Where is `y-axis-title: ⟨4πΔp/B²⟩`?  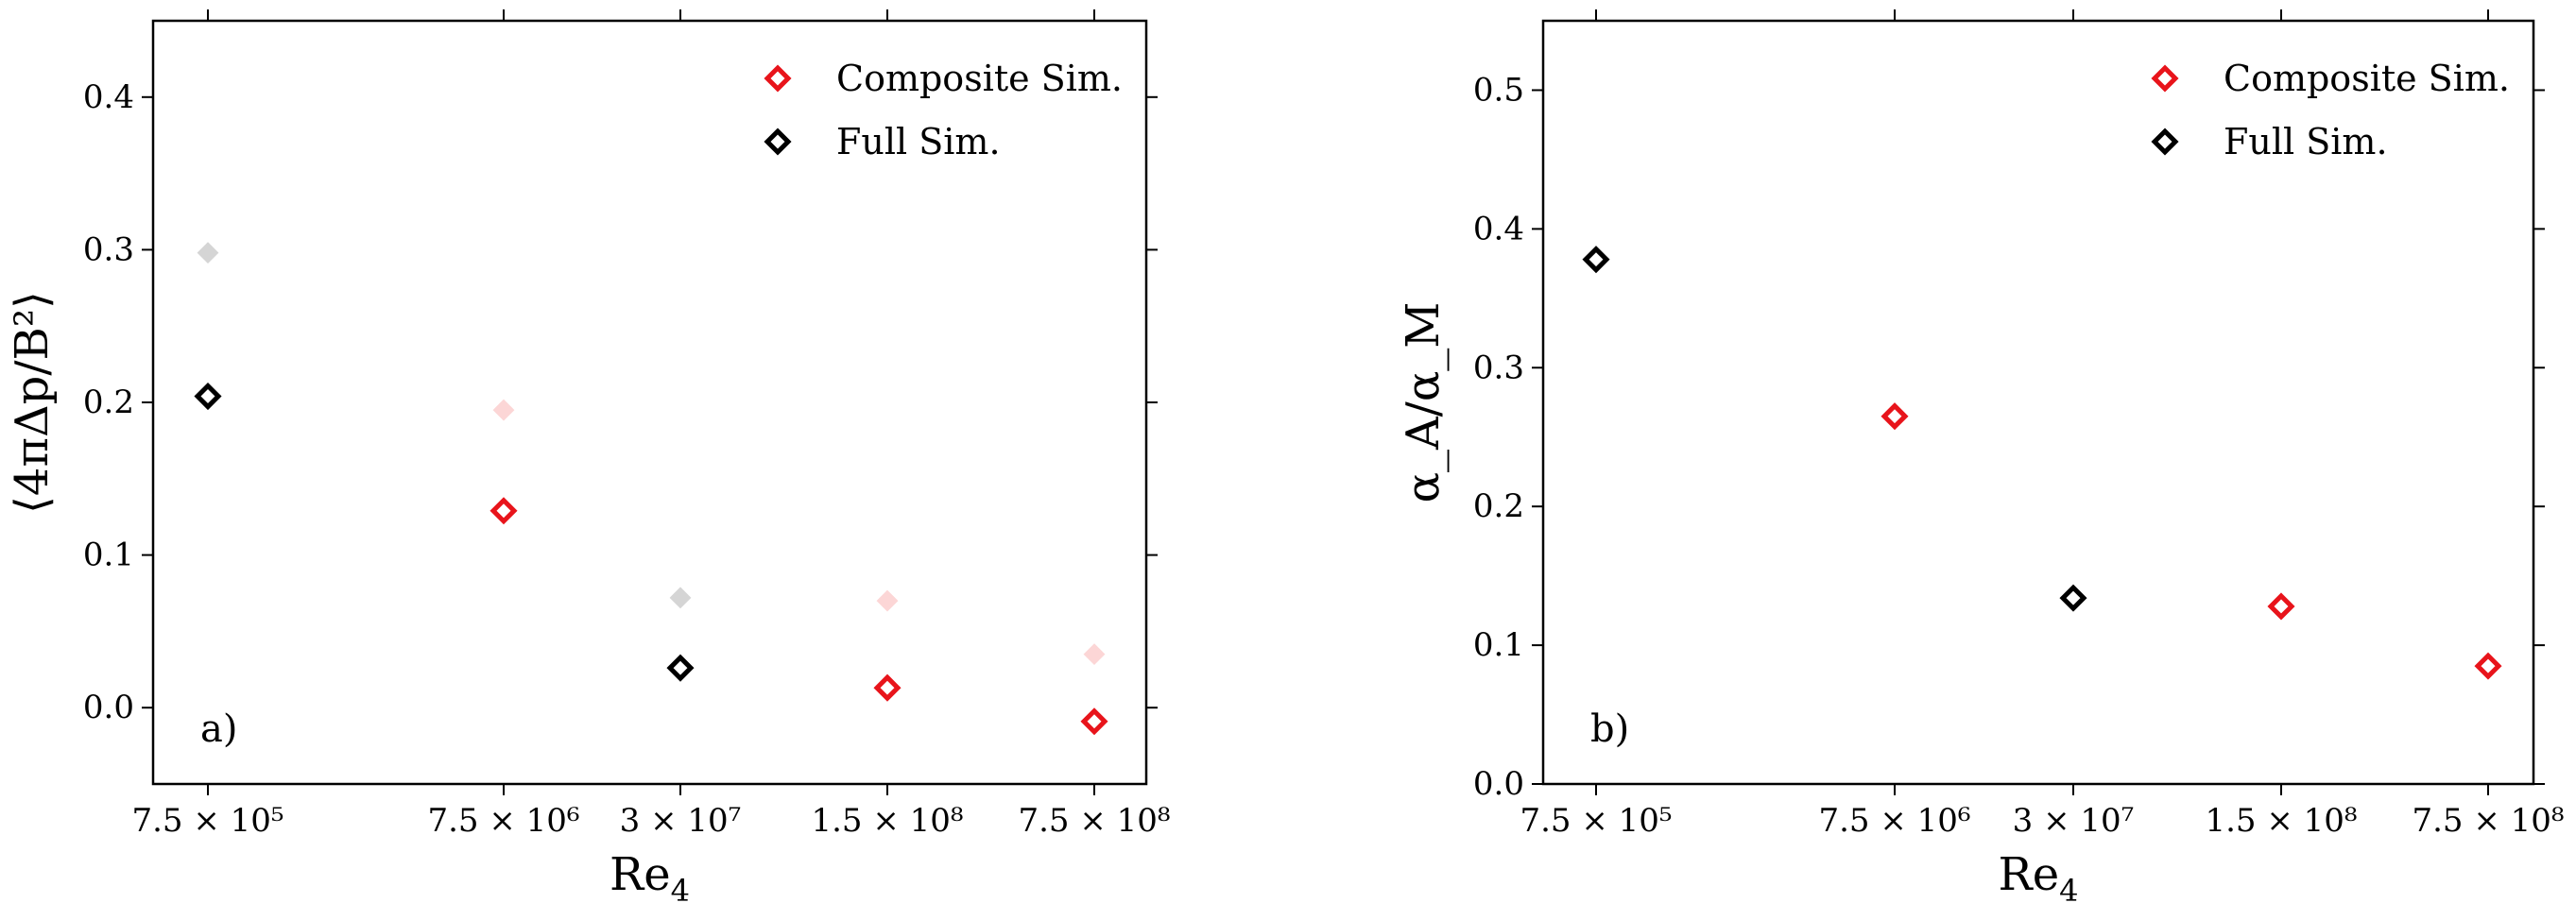
y-axis-title: ⟨4πΔp/B²⟩ is located at coordinates (32, 402).